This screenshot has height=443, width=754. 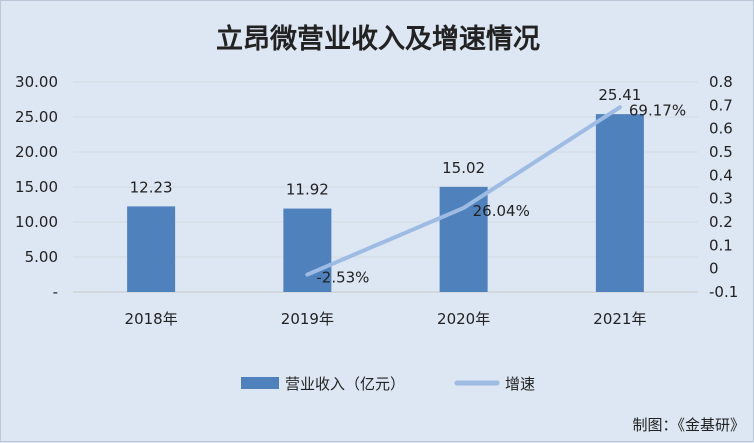 I want to click on legend-label-line: 增速, so click(x=520, y=384).